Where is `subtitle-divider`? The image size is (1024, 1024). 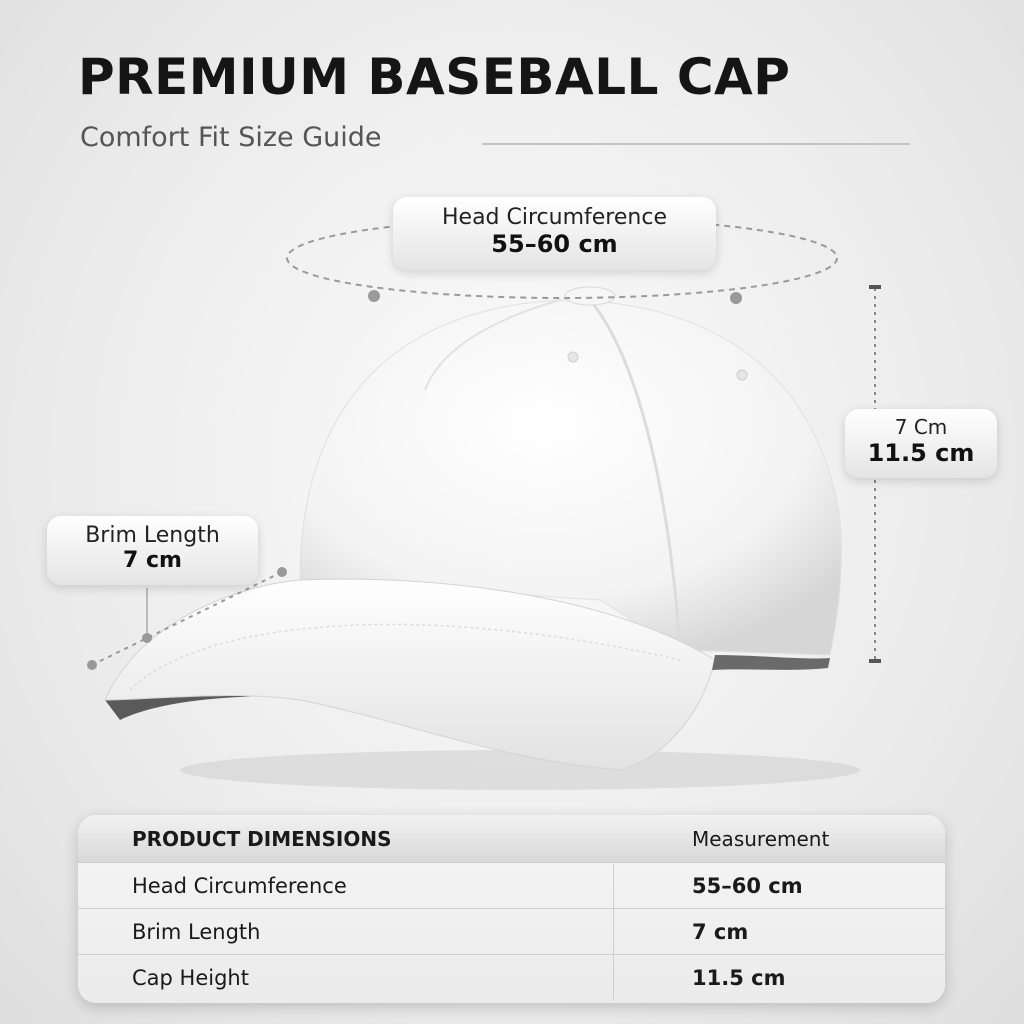
subtitle-divider is located at coordinates (696, 144).